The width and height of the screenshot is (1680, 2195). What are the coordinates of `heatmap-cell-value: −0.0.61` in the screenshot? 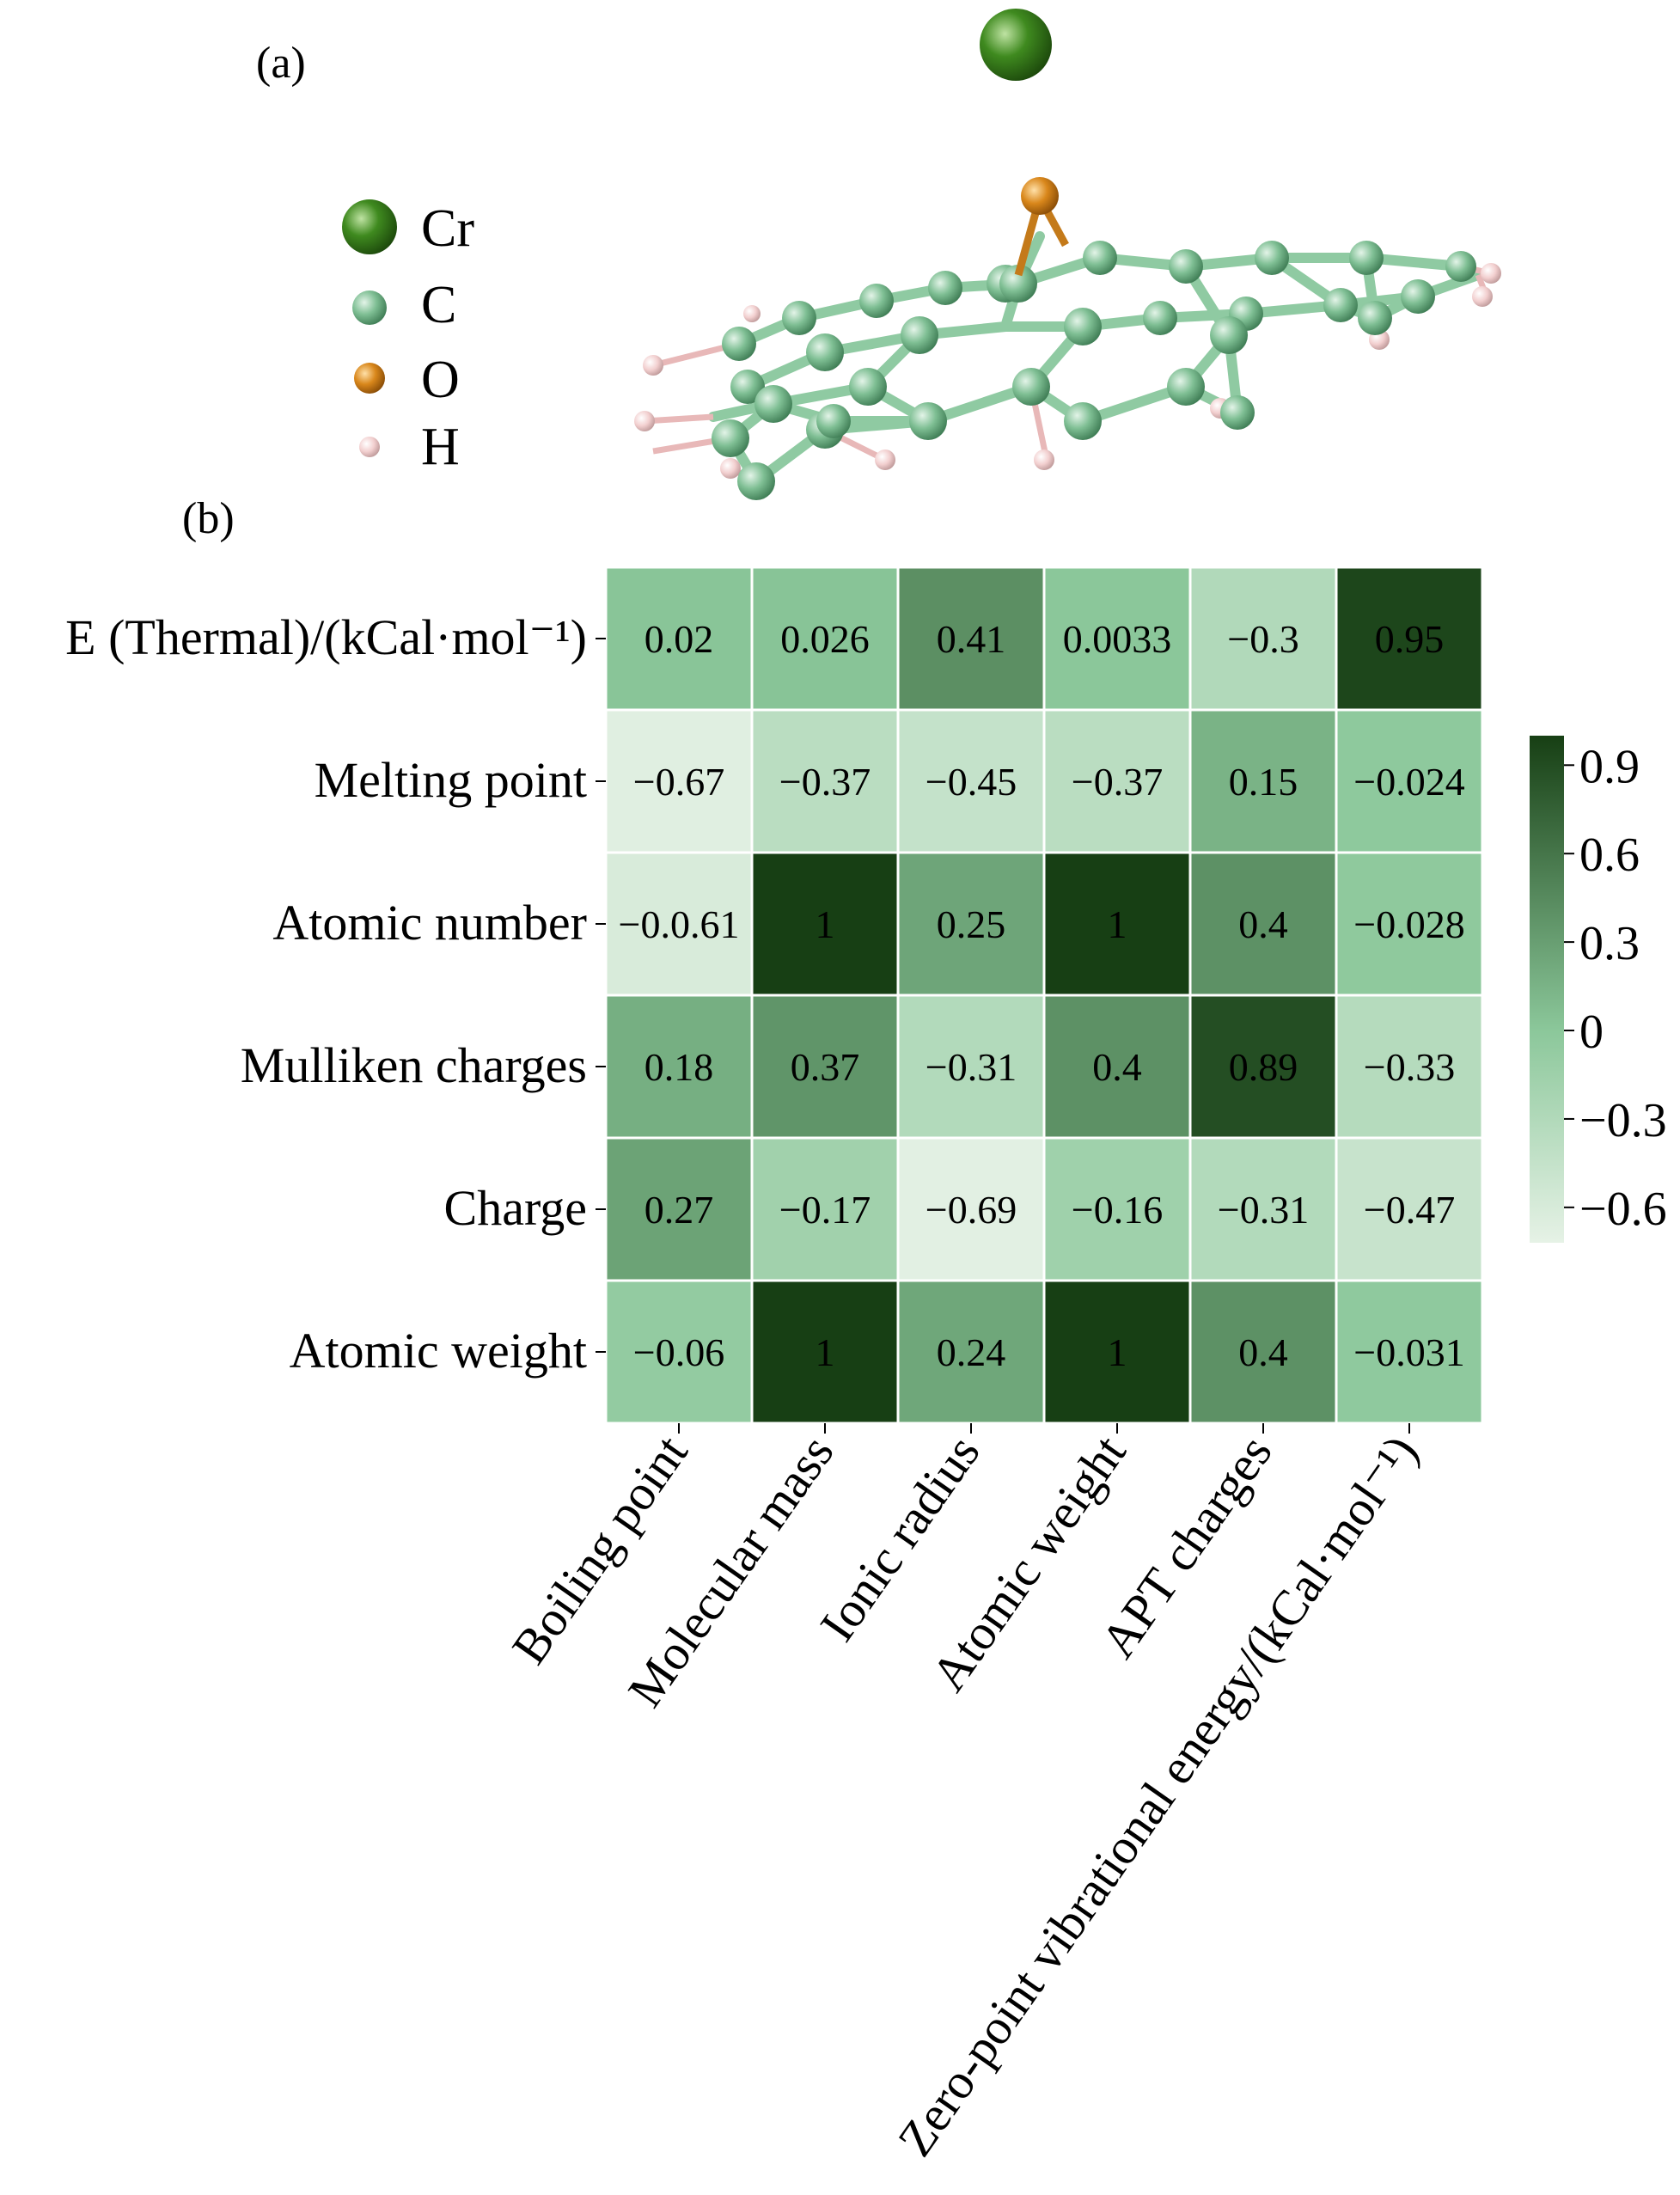 It's located at (680, 924).